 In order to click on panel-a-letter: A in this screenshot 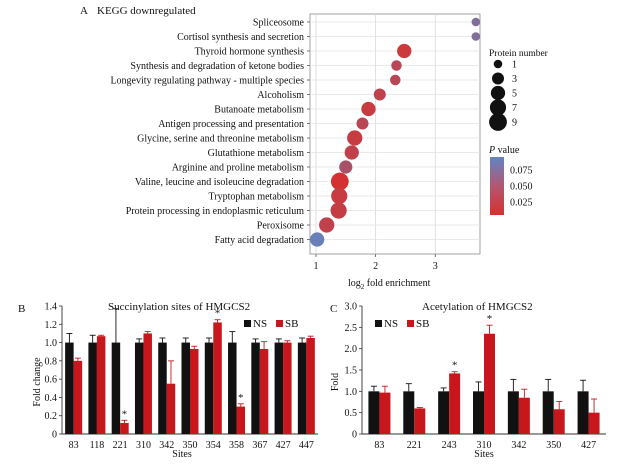, I will do `click(84, 11)`.